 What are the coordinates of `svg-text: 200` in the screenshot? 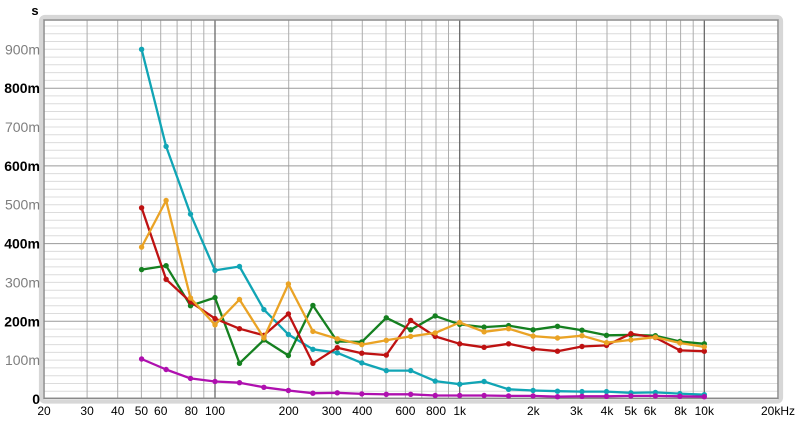 It's located at (289, 411).